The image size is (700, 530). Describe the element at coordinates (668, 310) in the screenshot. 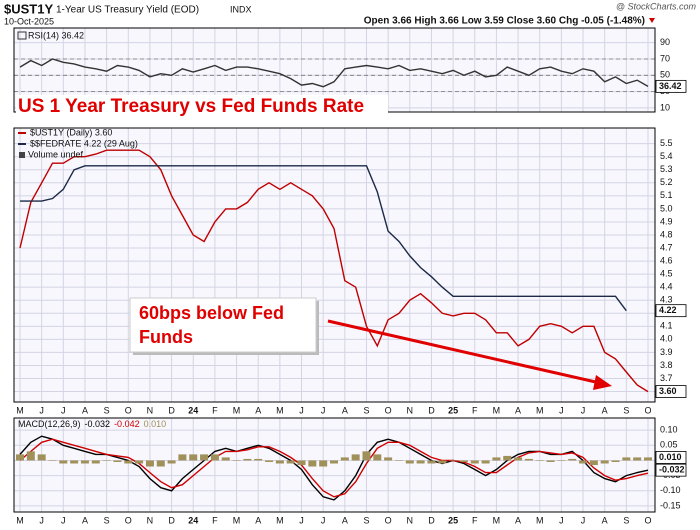

I see `last-value-label: 4.22` at that location.